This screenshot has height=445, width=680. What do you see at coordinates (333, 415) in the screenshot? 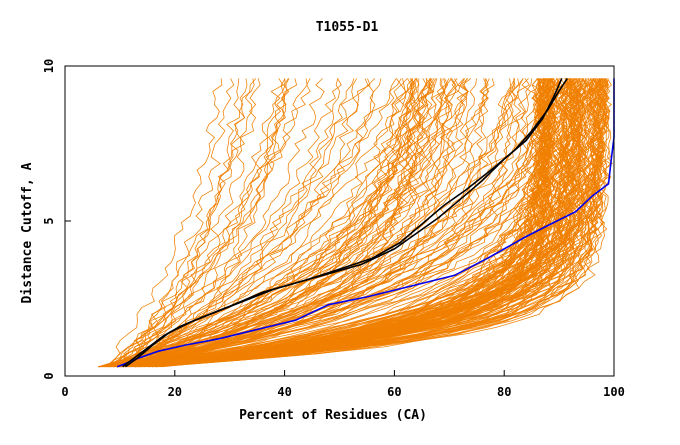
I see `x-axis-label: Percent of Residues (CA)` at bounding box center [333, 415].